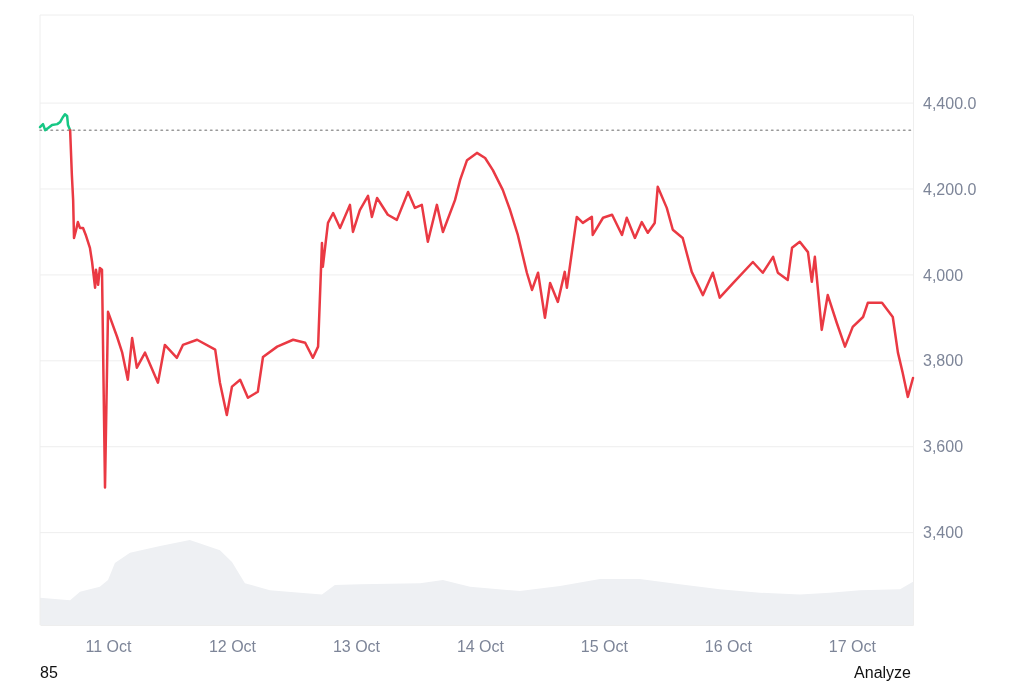 The width and height of the screenshot is (1024, 683). What do you see at coordinates (943, 533) in the screenshot?
I see `y-tick-label: 3,400` at bounding box center [943, 533].